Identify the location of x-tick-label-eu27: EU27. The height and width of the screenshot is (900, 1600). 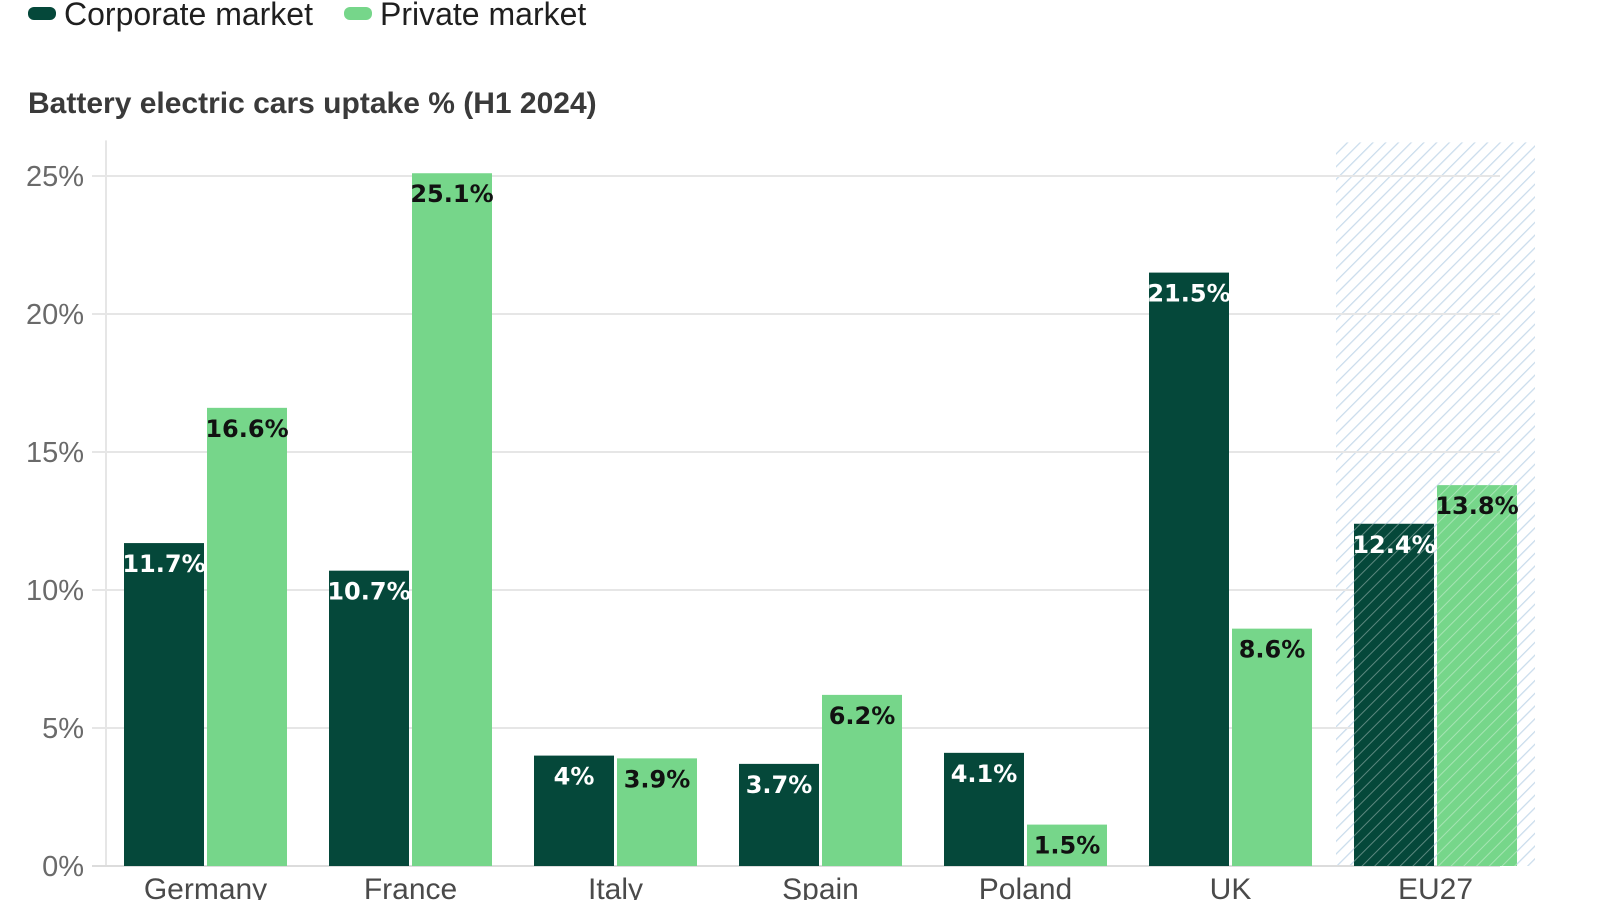
(1435, 886).